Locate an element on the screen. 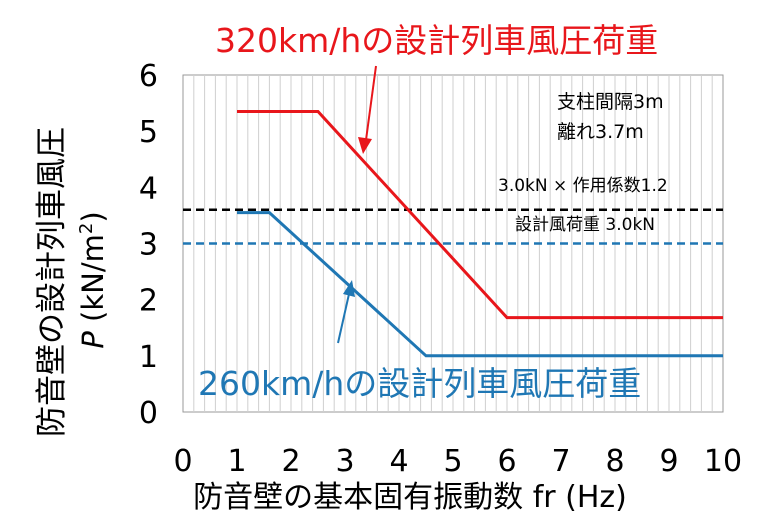  x-tick-label: 4 is located at coordinates (398, 461).